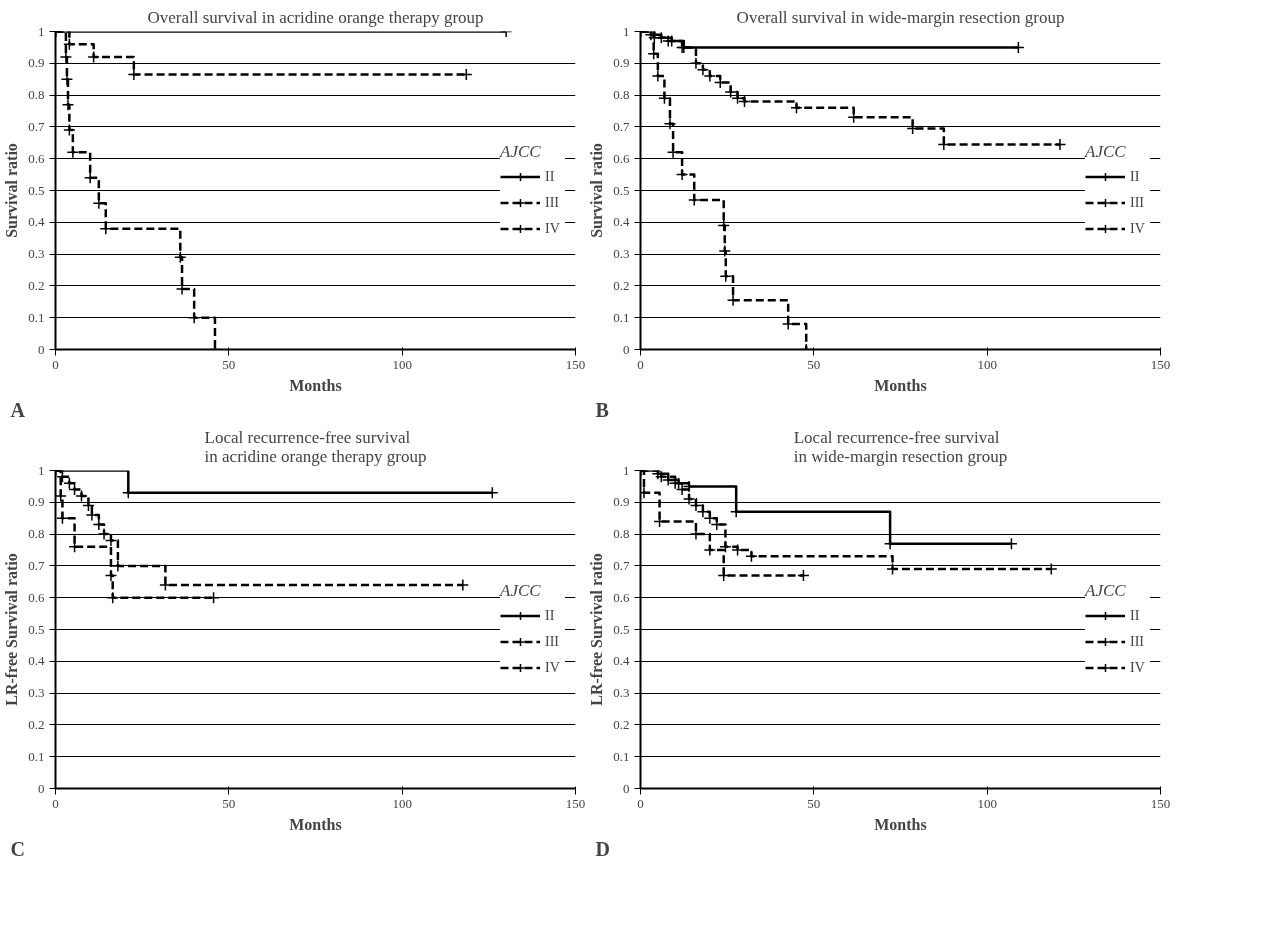 The height and width of the screenshot is (938, 1269). Describe the element at coordinates (900, 446) in the screenshot. I see `chart-title: Local recurrence-free survival in wide-margin resection group` at that location.